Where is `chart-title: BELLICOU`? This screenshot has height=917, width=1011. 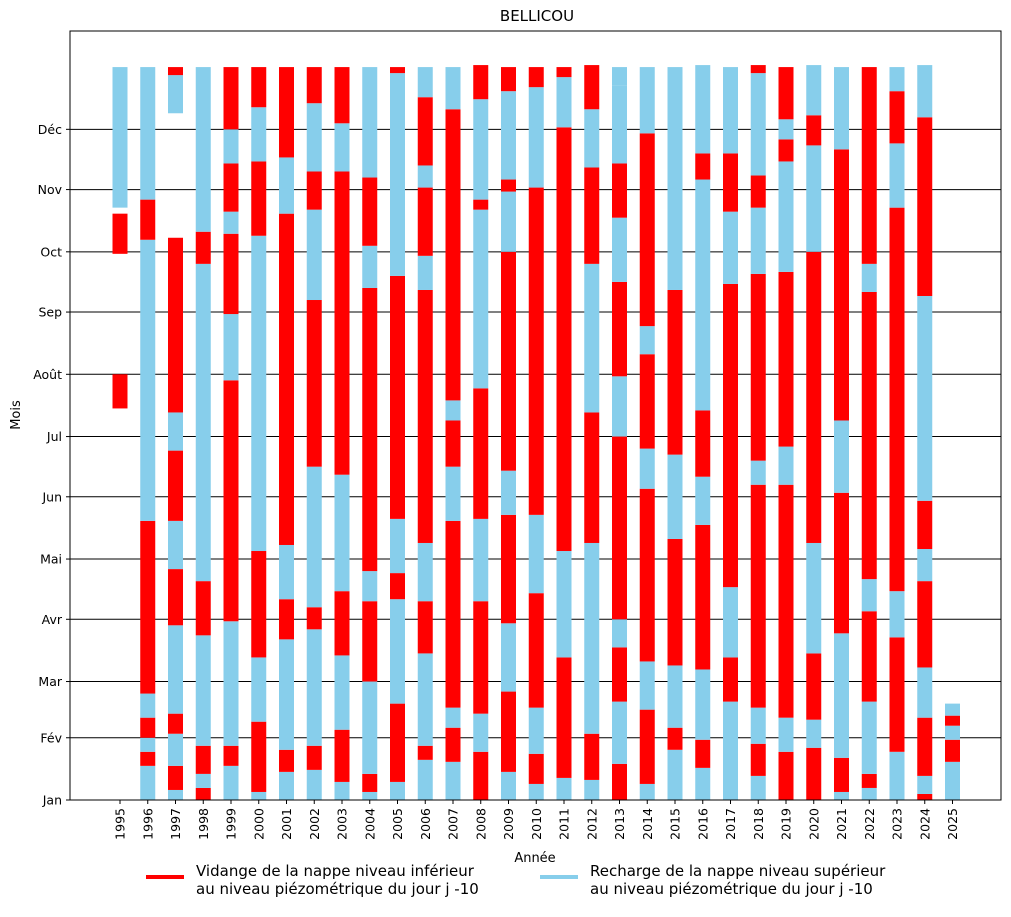 chart-title: BELLICOU is located at coordinates (537, 16).